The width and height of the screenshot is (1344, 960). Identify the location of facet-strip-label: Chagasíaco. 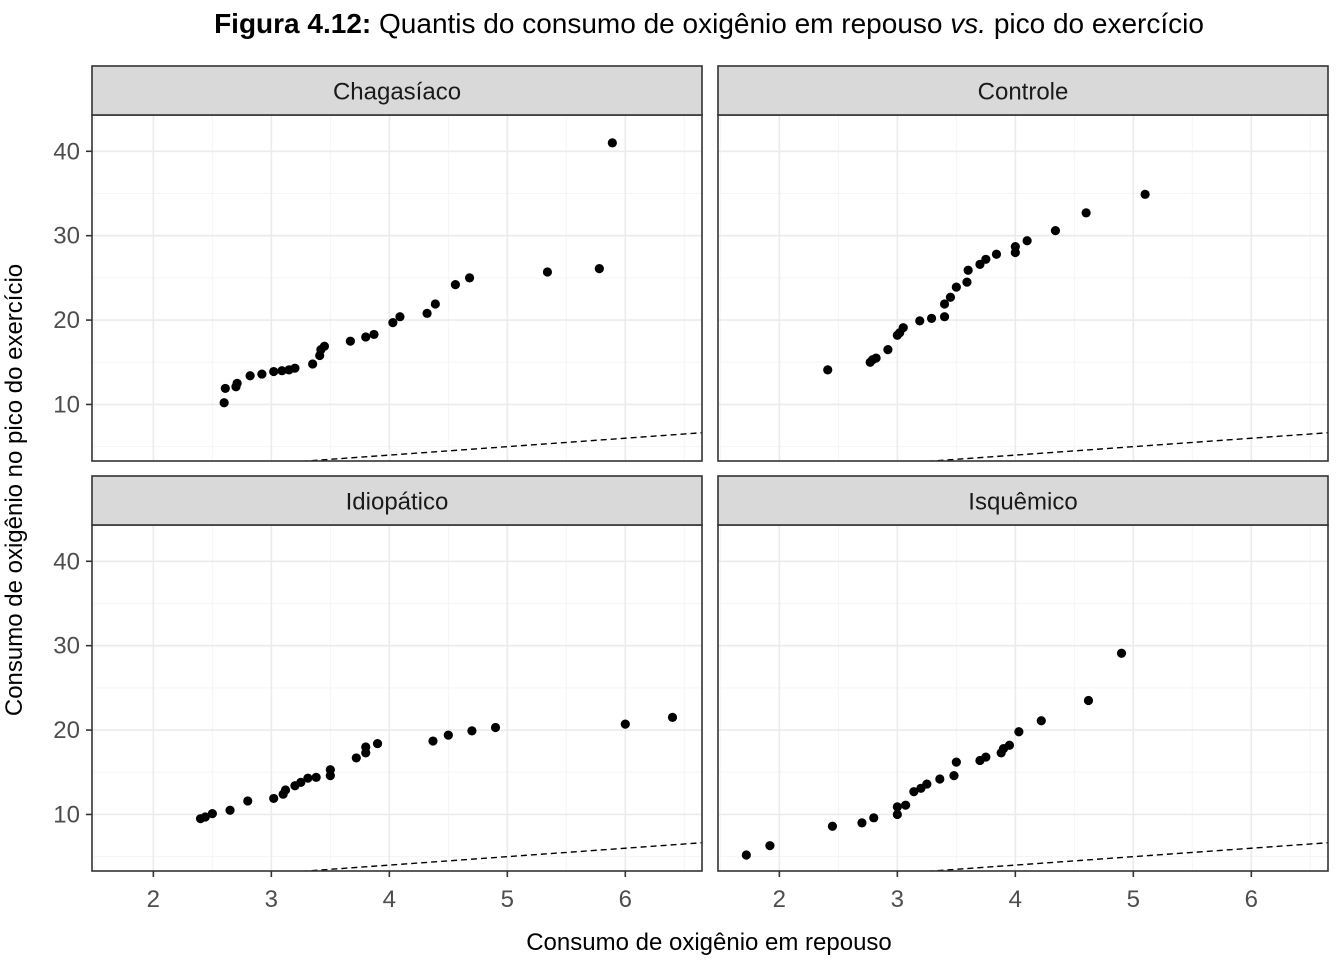
(397, 92).